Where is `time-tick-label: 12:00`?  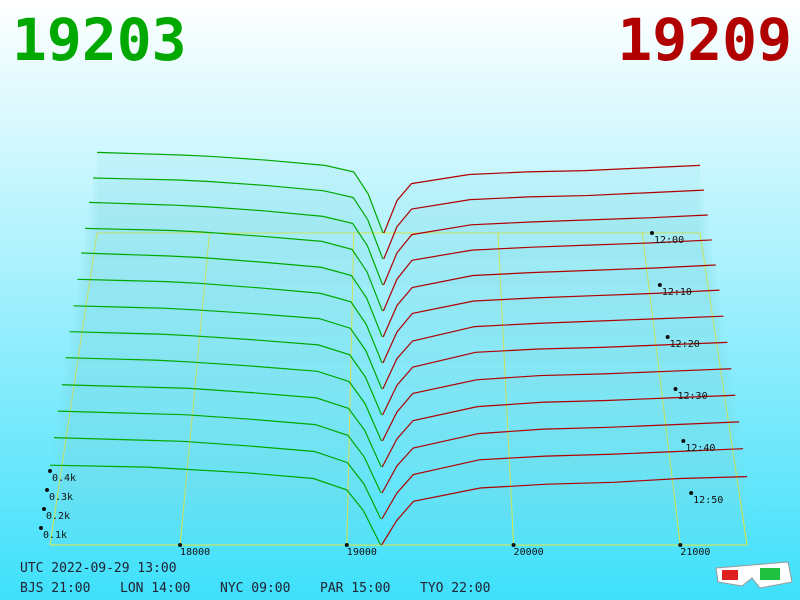
time-tick-label: 12:00 is located at coordinates (669, 240).